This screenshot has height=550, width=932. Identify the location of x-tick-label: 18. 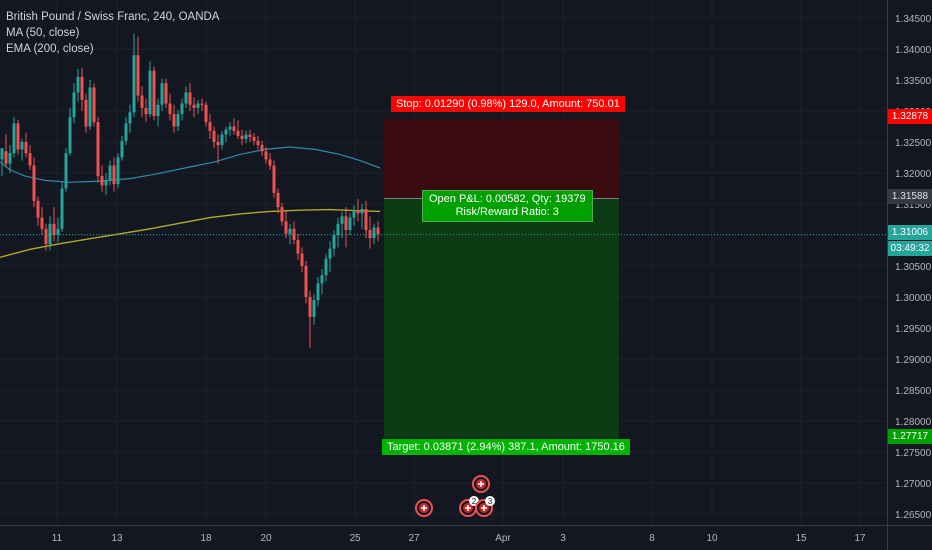
(206, 538).